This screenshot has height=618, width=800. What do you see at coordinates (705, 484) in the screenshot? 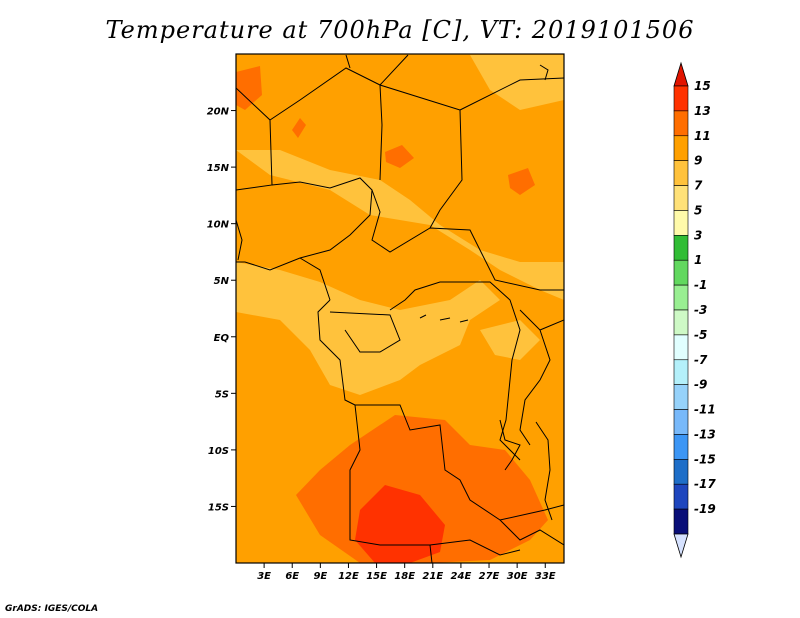
I see `colorbar-label: -17` at bounding box center [705, 484].